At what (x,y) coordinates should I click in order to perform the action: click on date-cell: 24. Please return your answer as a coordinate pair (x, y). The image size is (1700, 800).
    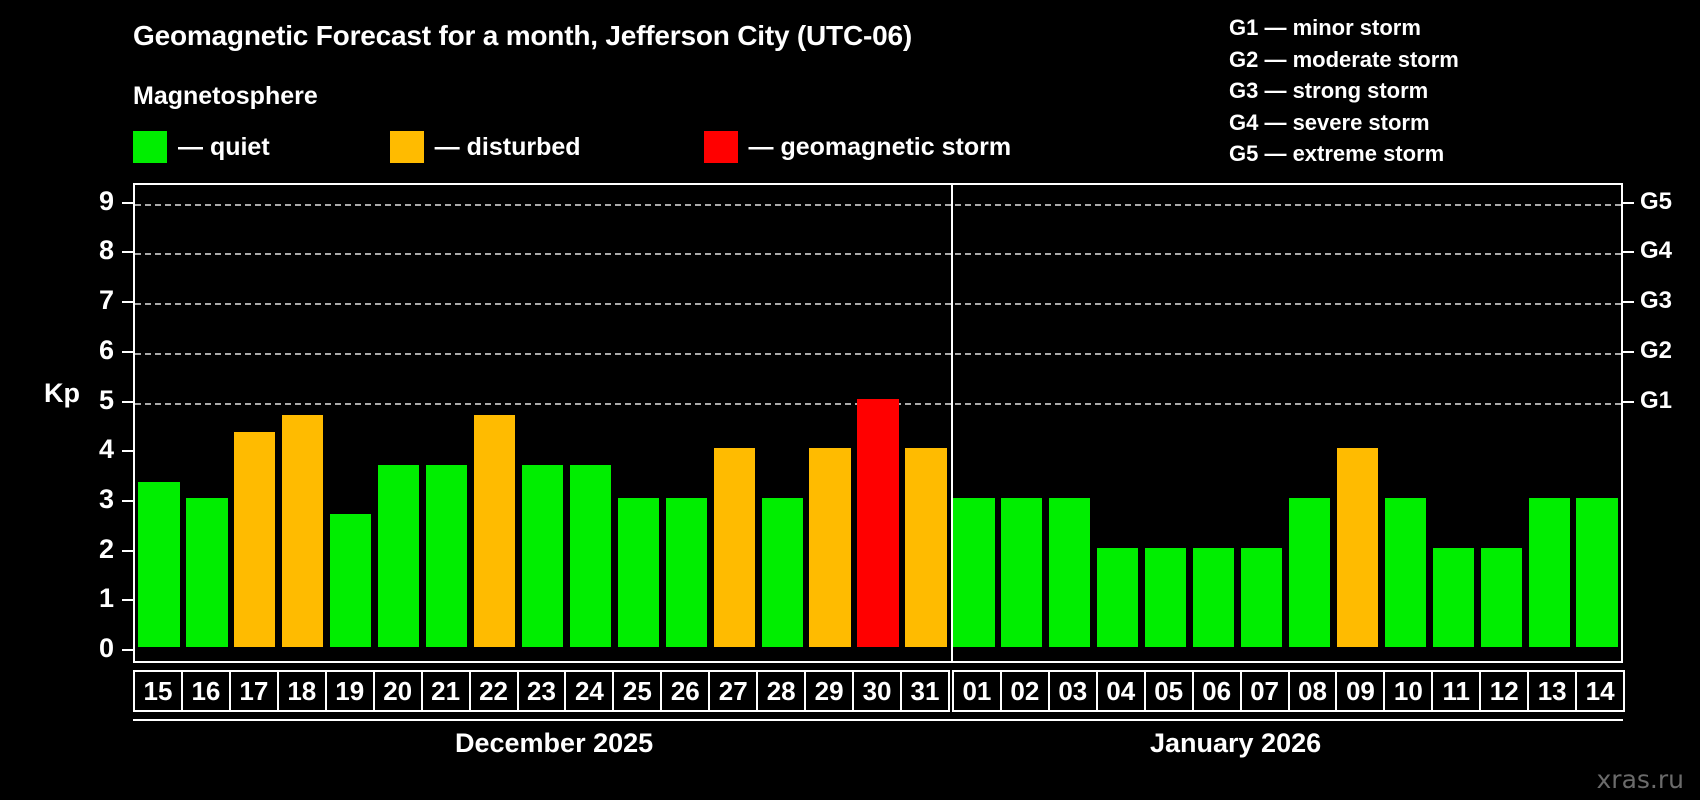
    Looking at the image, I should click on (589, 691).